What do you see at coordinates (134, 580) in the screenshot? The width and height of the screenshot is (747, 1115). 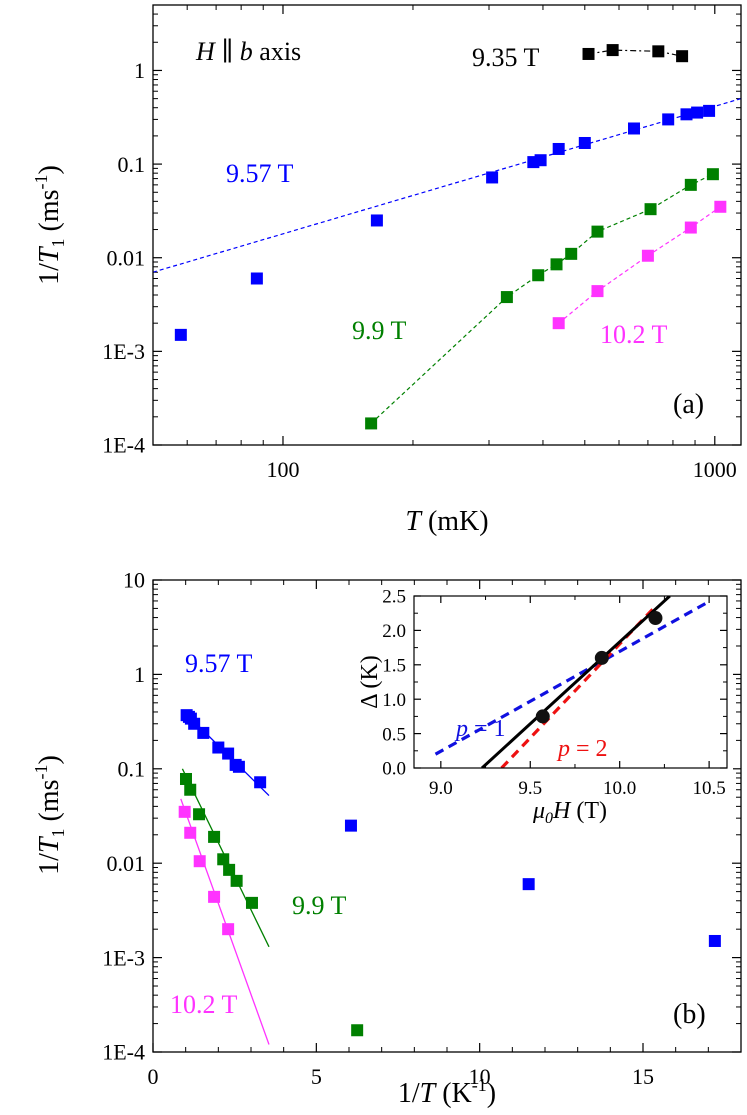 I see `y-tick-label: 10` at bounding box center [134, 580].